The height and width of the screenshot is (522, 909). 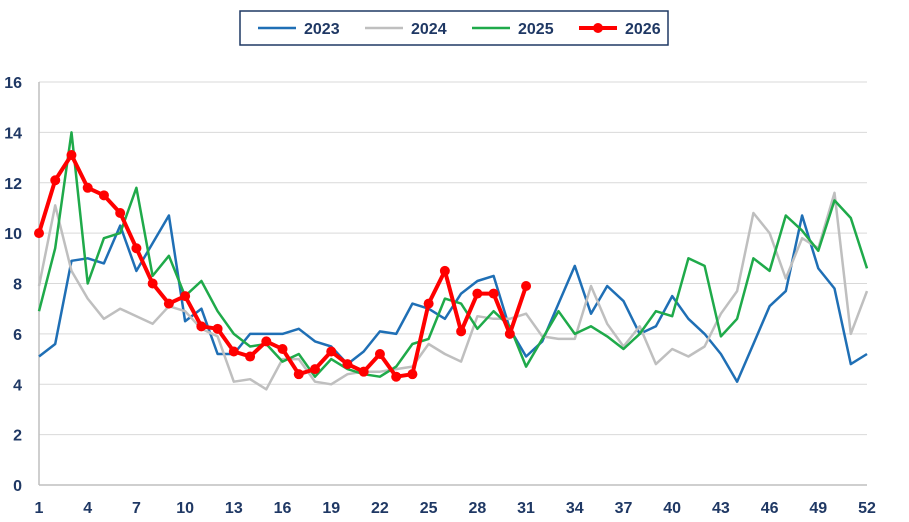 I want to click on x-tick-label-1: 1, so click(x=39, y=508).